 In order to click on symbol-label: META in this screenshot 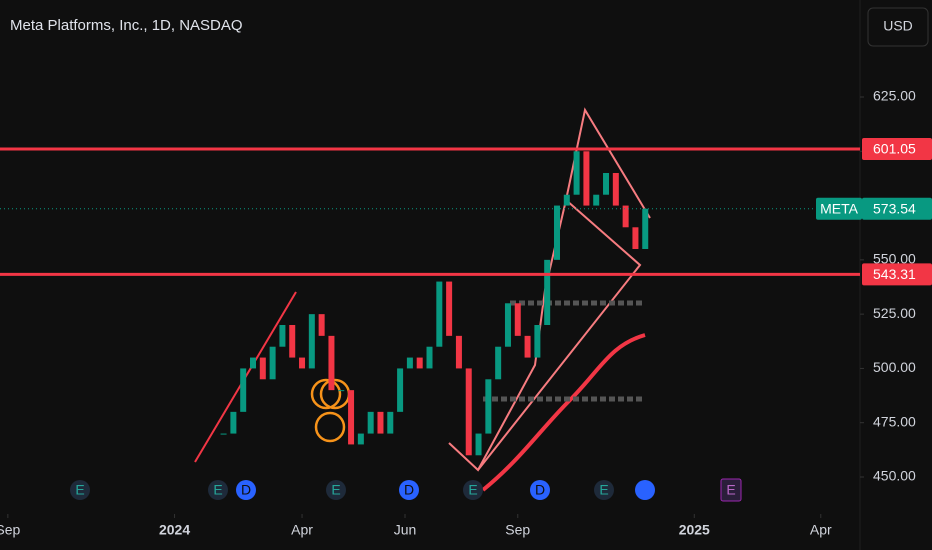, I will do `click(839, 208)`.